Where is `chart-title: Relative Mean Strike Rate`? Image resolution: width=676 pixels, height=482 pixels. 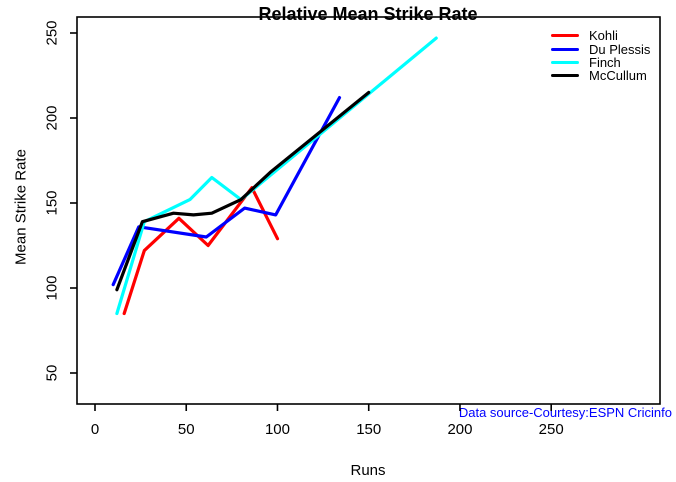 chart-title: Relative Mean Strike Rate is located at coordinates (367, 14).